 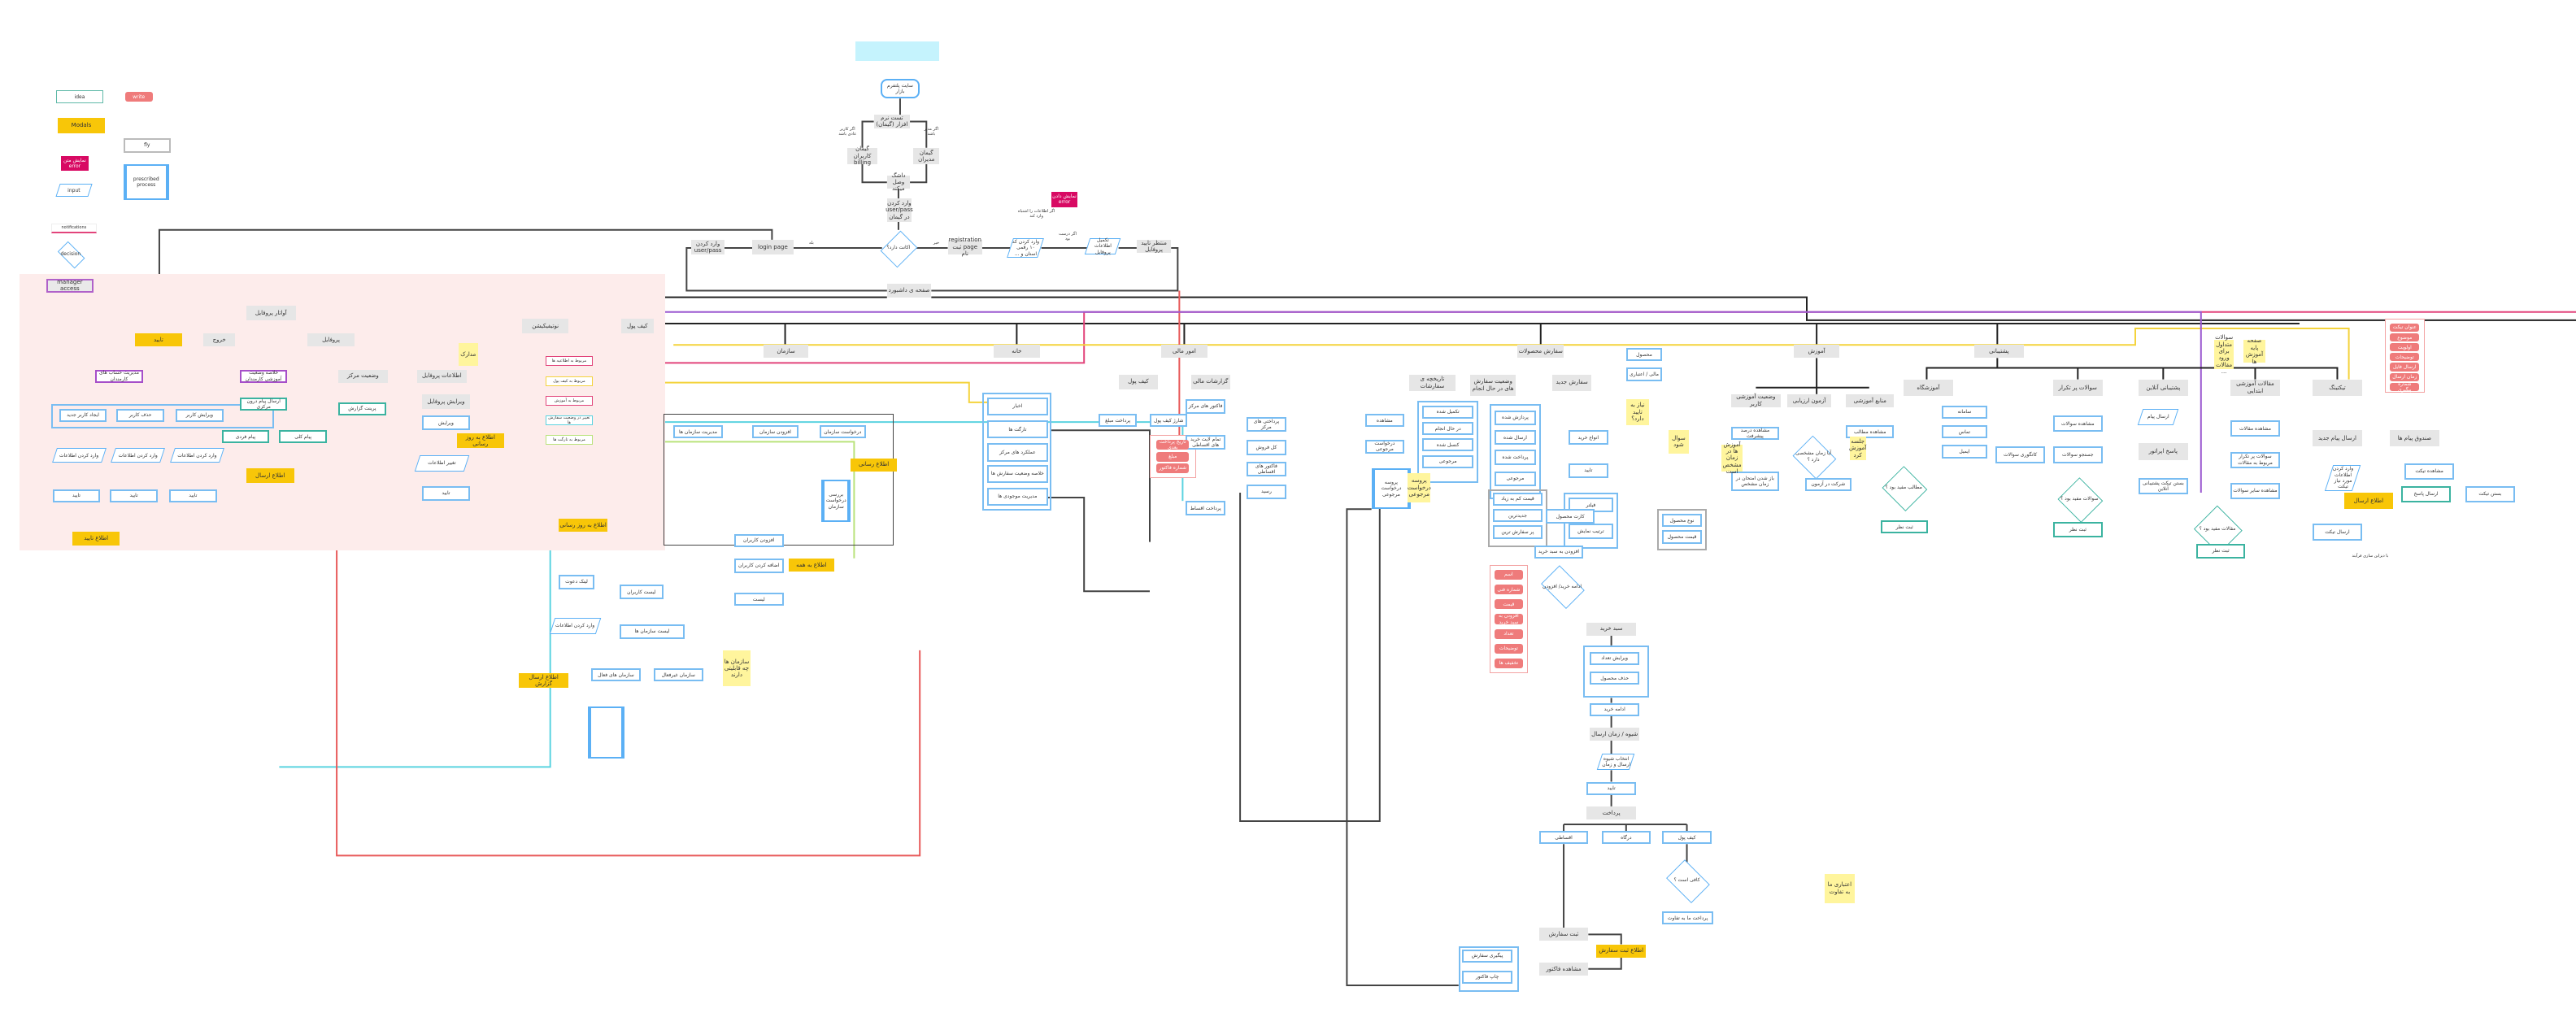 What do you see at coordinates (446, 423) in the screenshot?
I see `edit-node: ویرایش` at bounding box center [446, 423].